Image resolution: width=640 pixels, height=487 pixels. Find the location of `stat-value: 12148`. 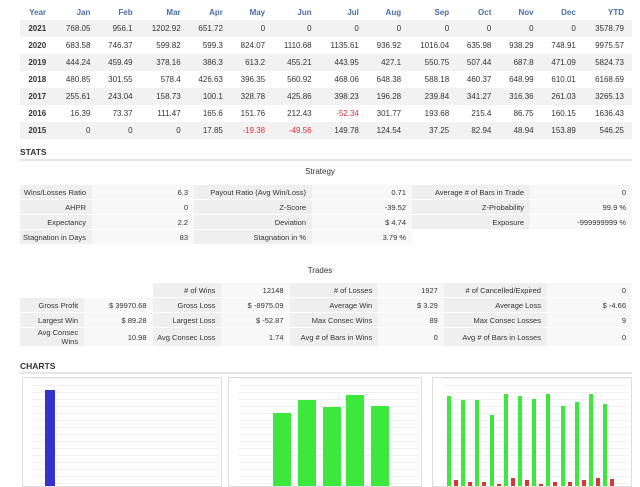

stat-value: 12148 is located at coordinates (255, 290).